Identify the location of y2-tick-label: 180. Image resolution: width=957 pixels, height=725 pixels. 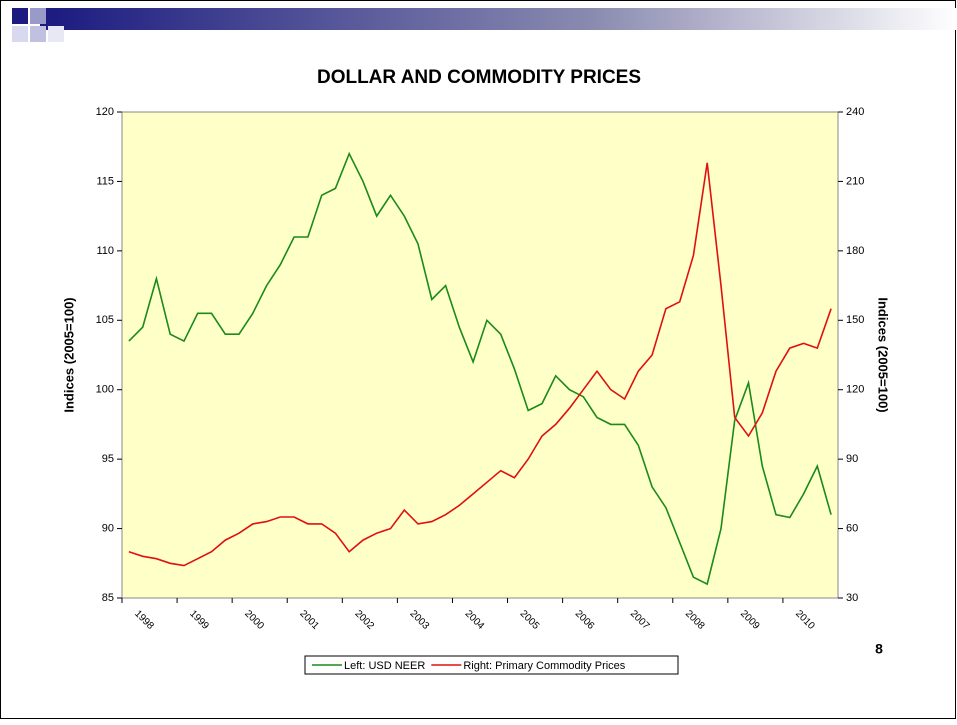
(855, 251).